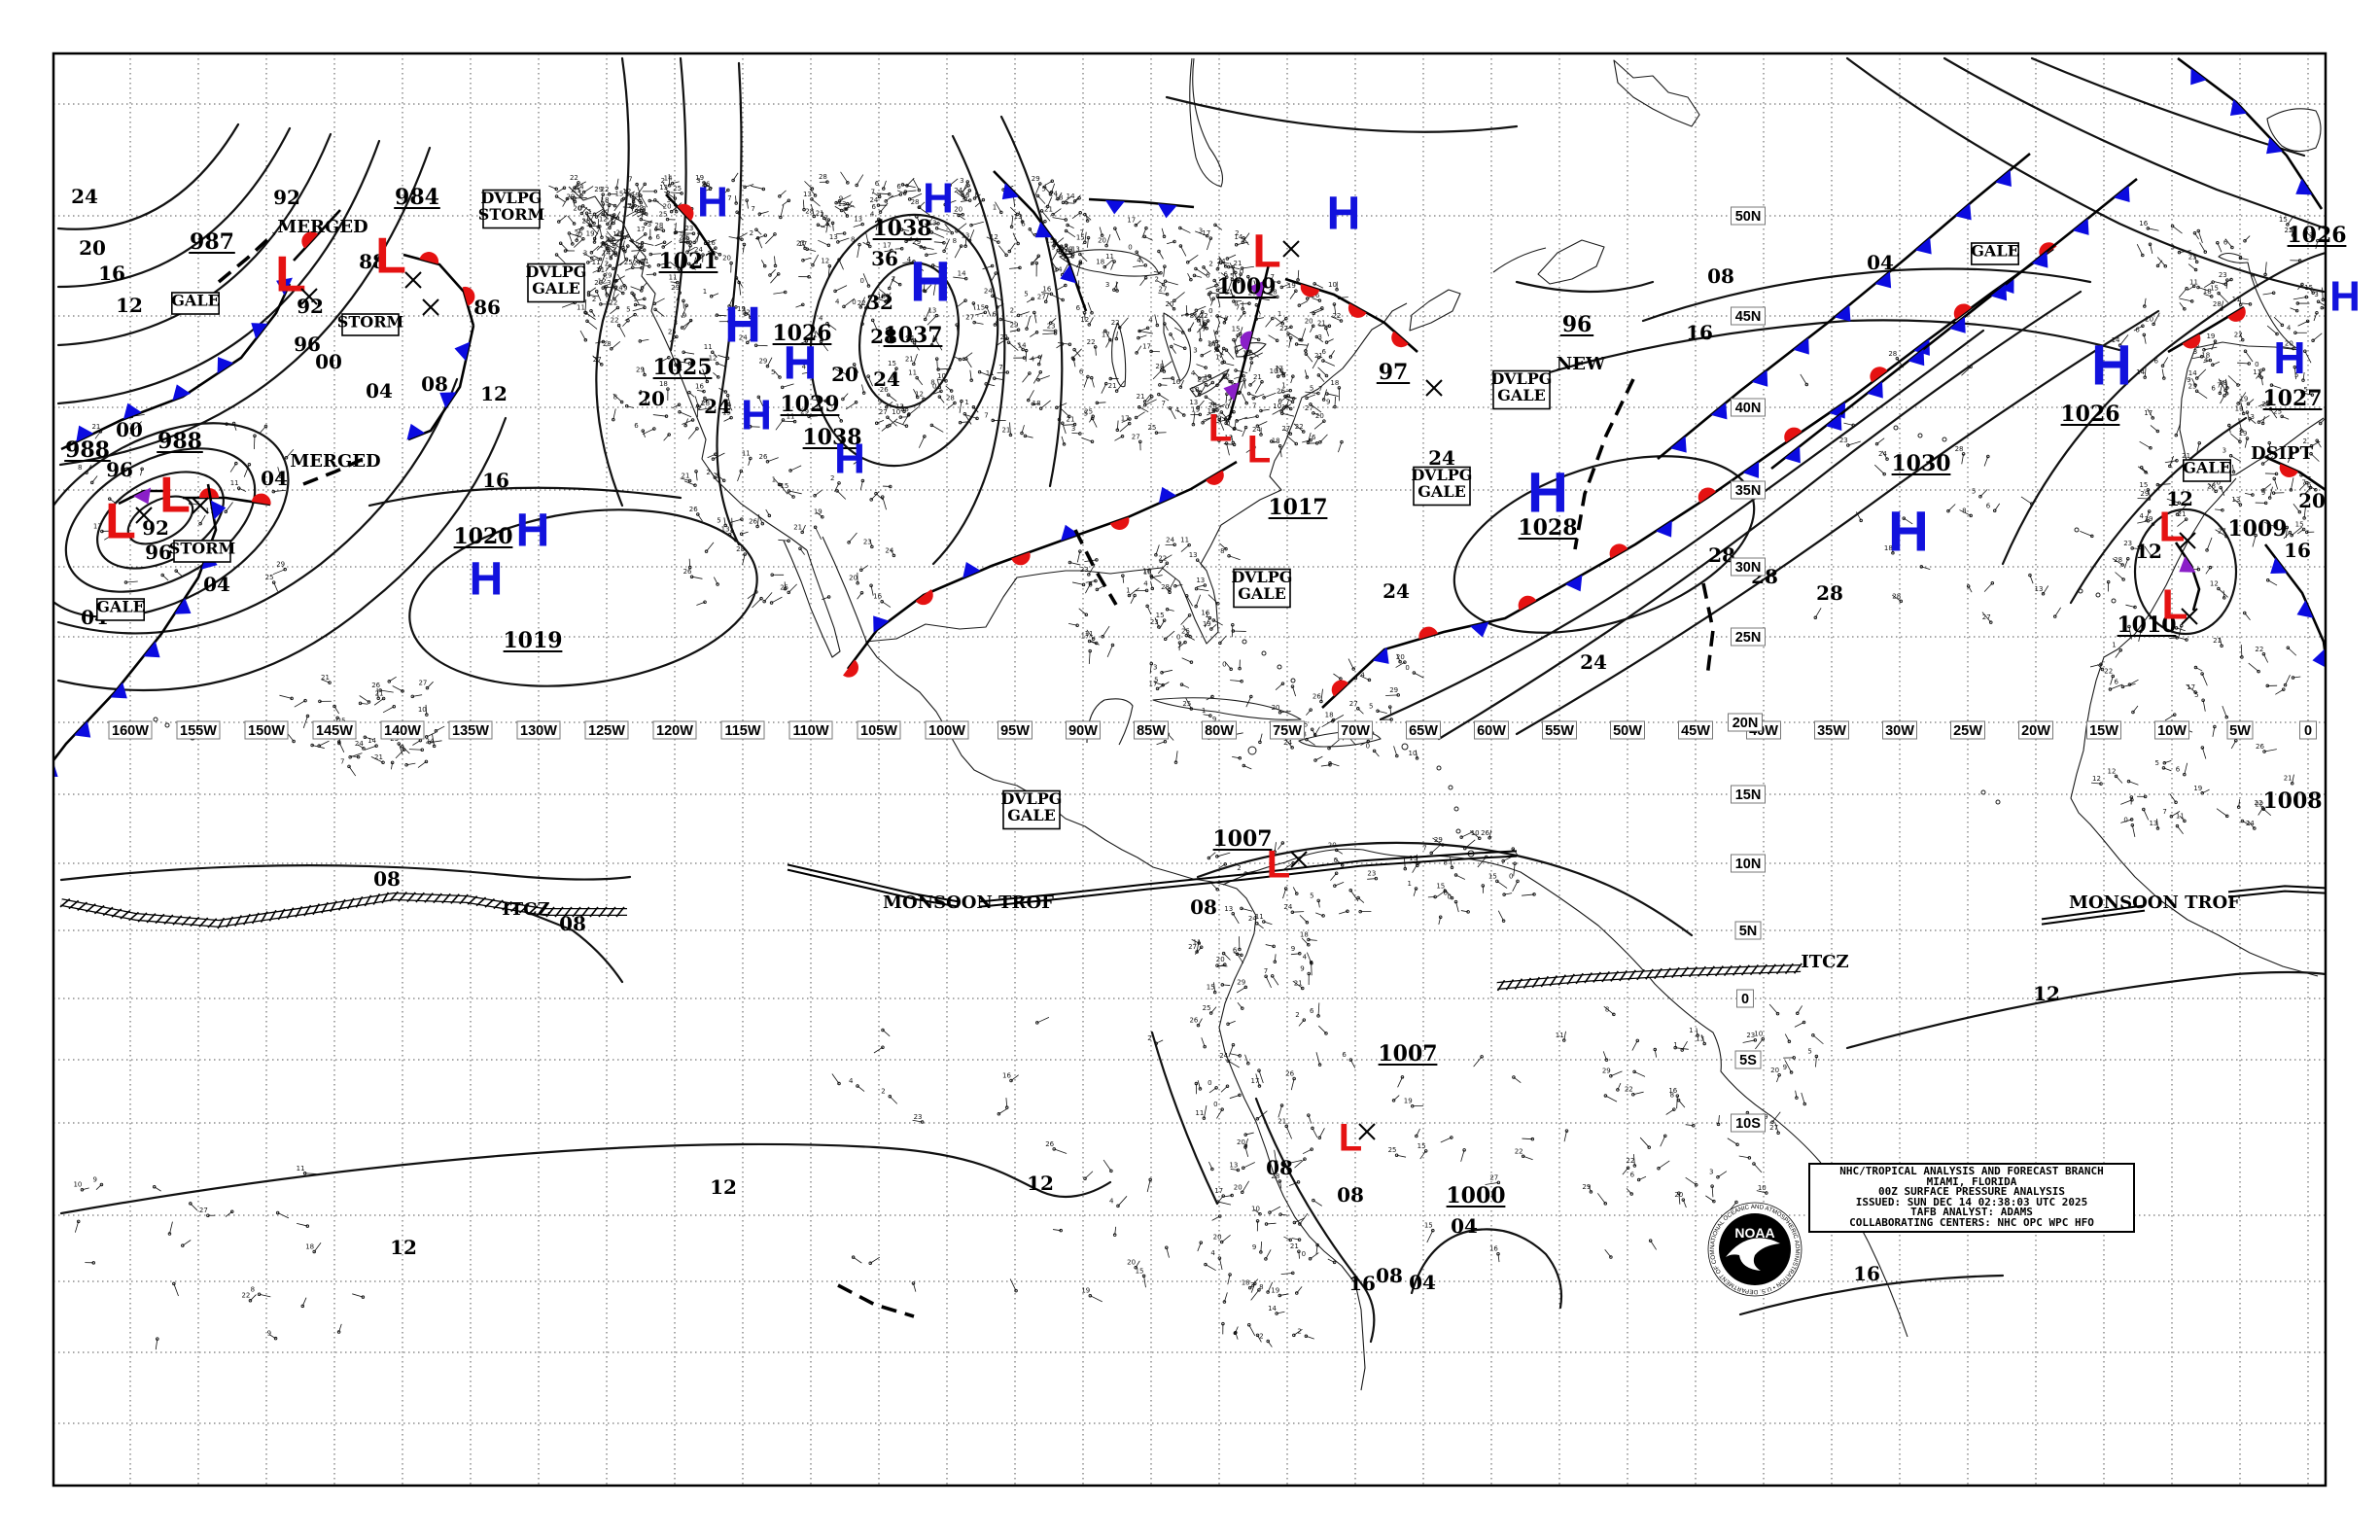 The width and height of the screenshot is (2380, 1540). What do you see at coordinates (1078, 308) in the screenshot?
I see `station-value: 6` at bounding box center [1078, 308].